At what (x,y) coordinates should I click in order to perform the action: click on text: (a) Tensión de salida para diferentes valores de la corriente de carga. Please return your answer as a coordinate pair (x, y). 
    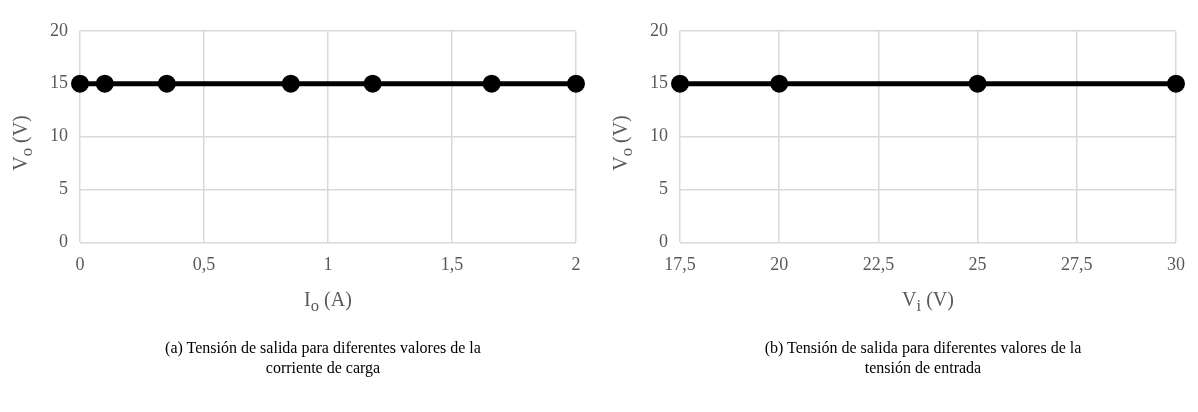
    Looking at the image, I should click on (323, 358).